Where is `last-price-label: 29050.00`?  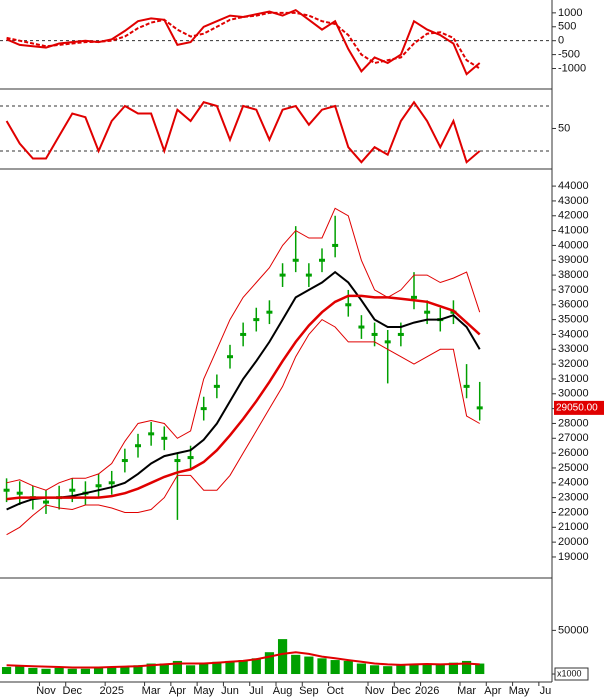
last-price-label: 29050.00 is located at coordinates (577, 408).